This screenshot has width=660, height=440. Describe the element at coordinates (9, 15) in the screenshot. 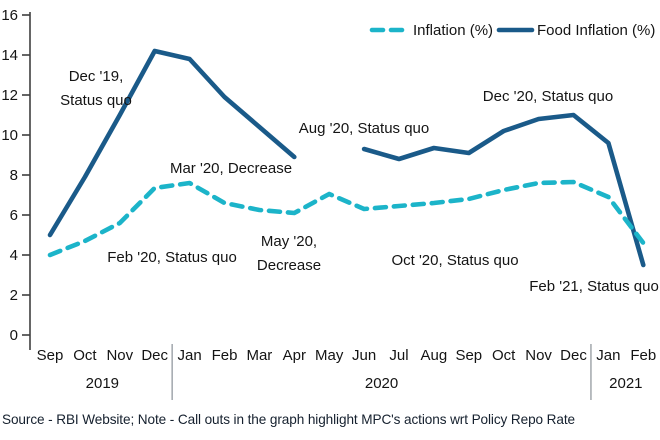

I see `y-tick-label: 16` at that location.